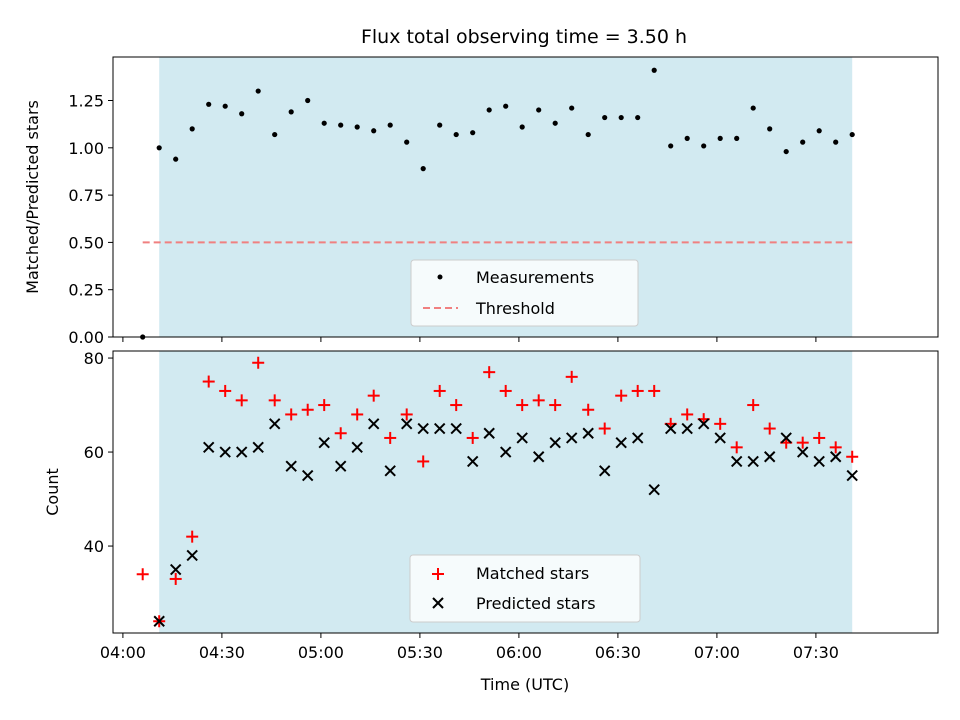  I want to click on x-tick-label: 06:30, so click(618, 652).